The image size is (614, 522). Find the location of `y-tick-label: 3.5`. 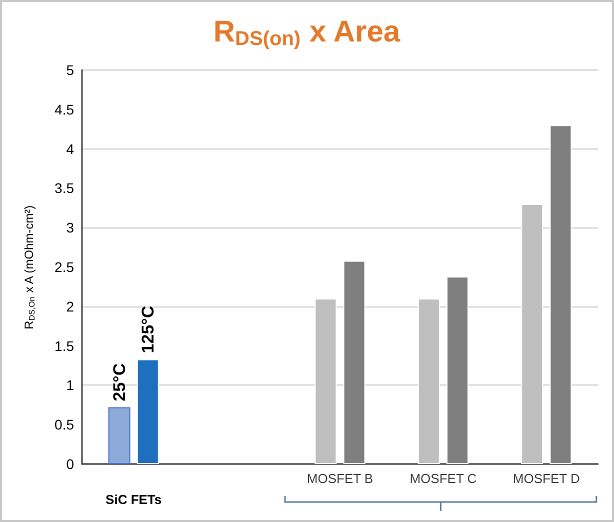

y-tick-label: 3.5 is located at coordinates (64, 188).